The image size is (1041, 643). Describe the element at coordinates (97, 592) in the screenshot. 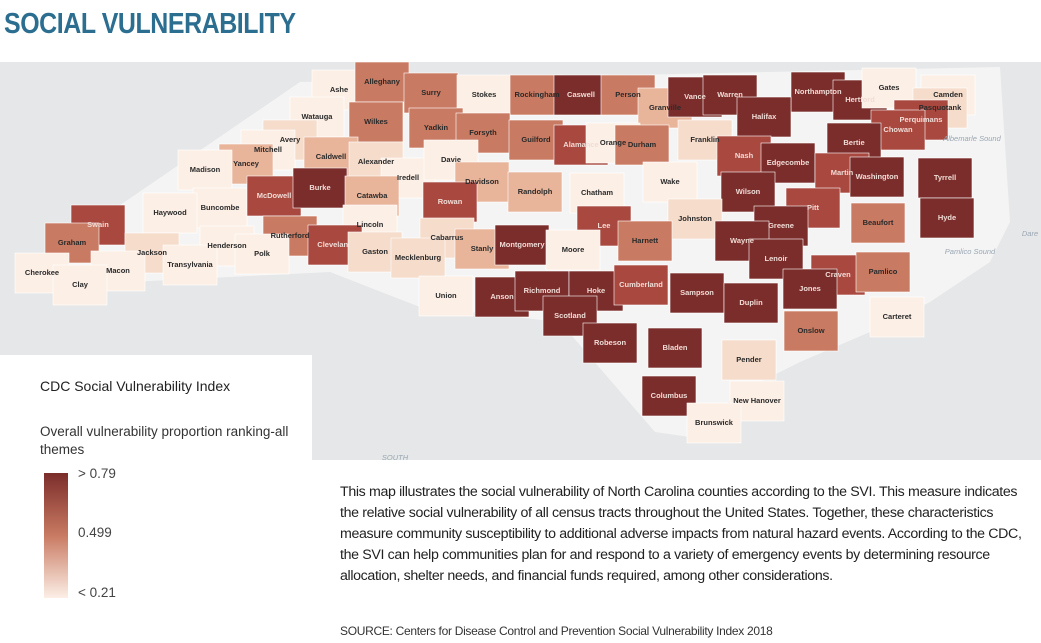

I see `legend-stop-label: < 0.21` at that location.